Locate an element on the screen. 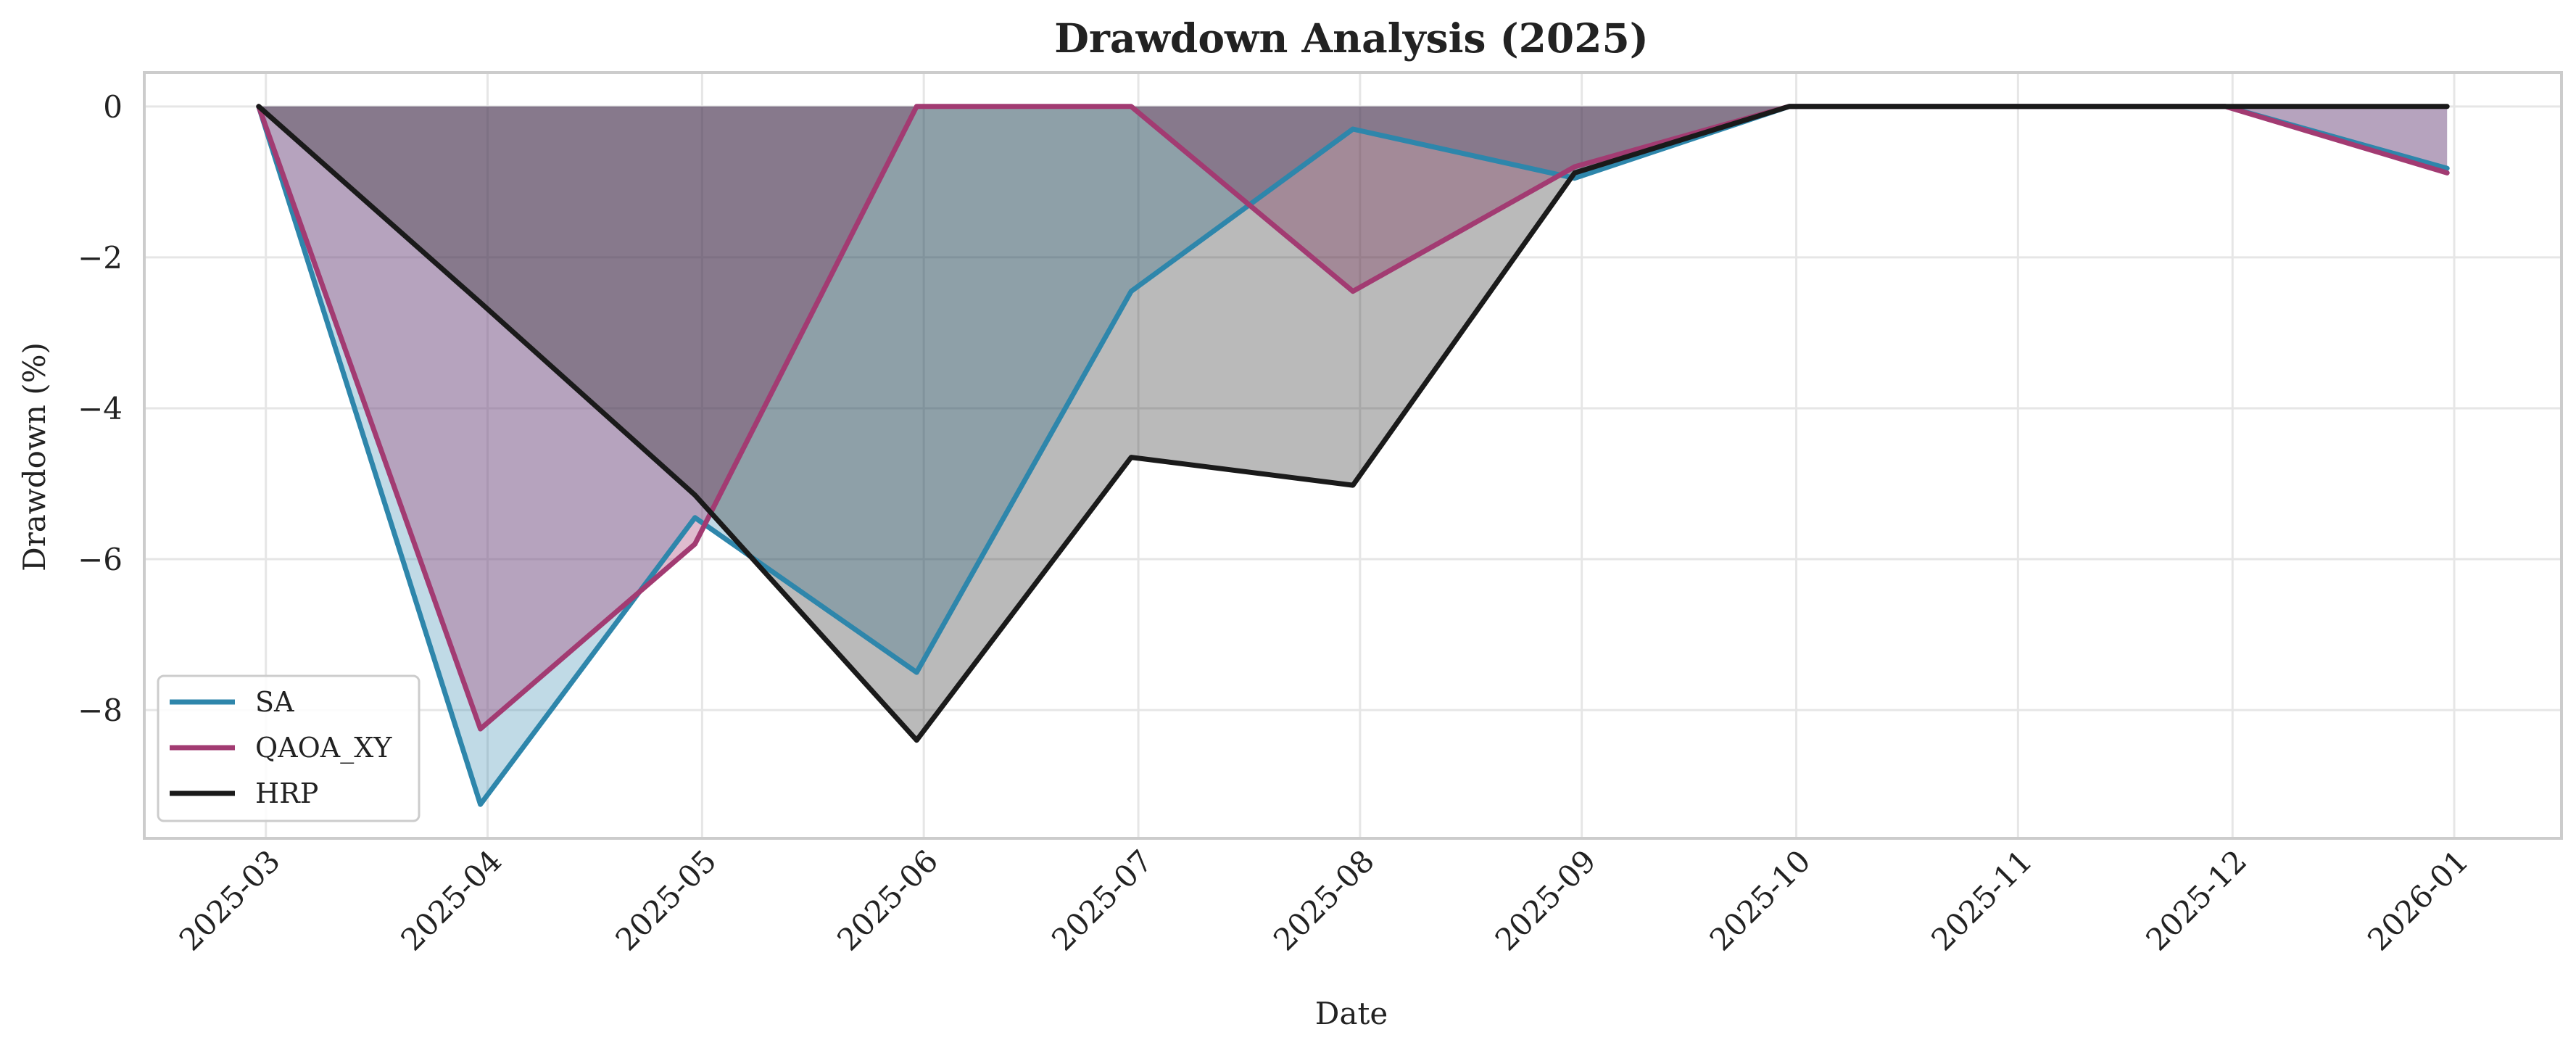  y-tick-label: −2 is located at coordinates (101, 258).